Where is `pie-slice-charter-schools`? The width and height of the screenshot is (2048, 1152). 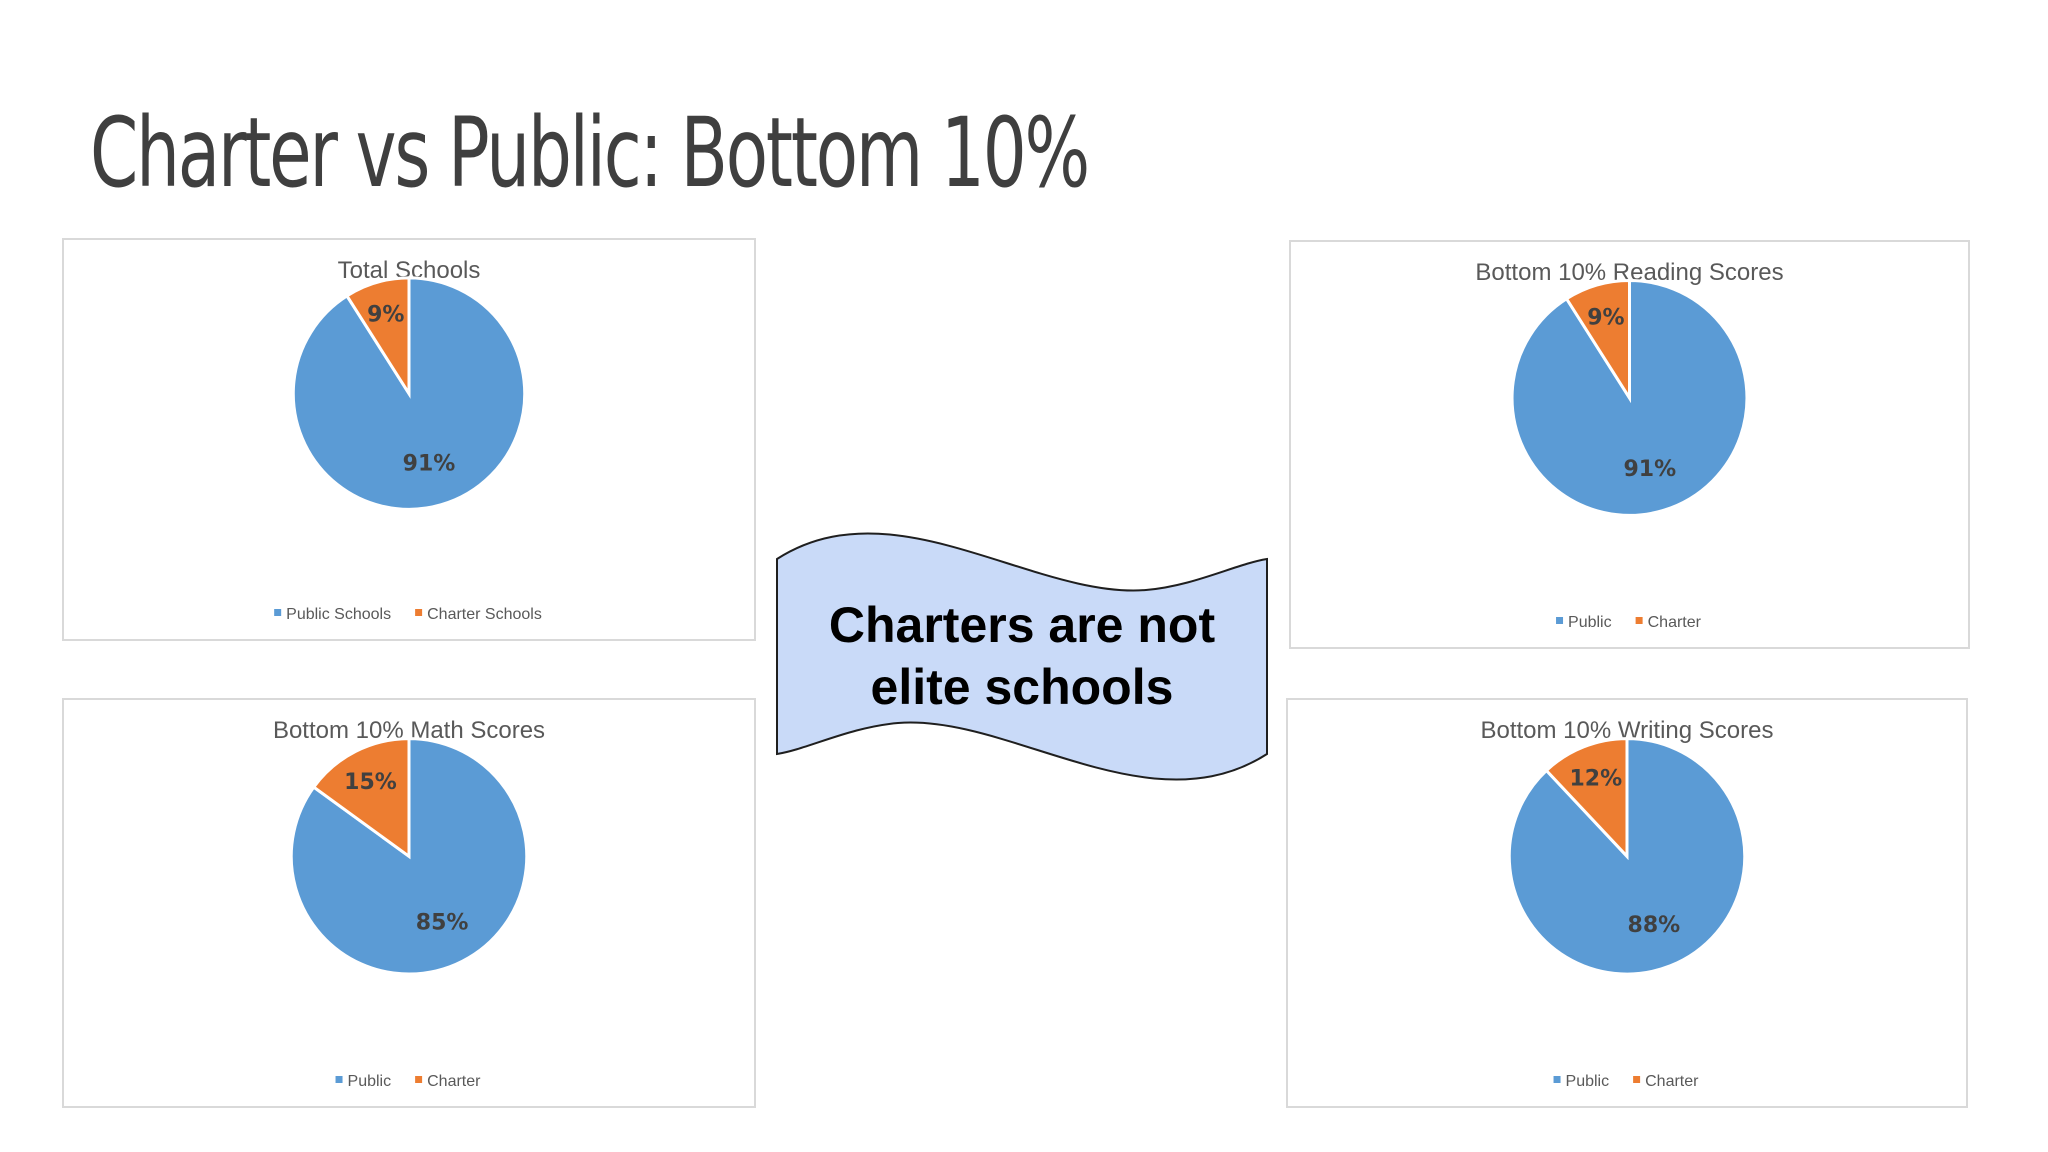 pie-slice-charter-schools is located at coordinates (377, 337).